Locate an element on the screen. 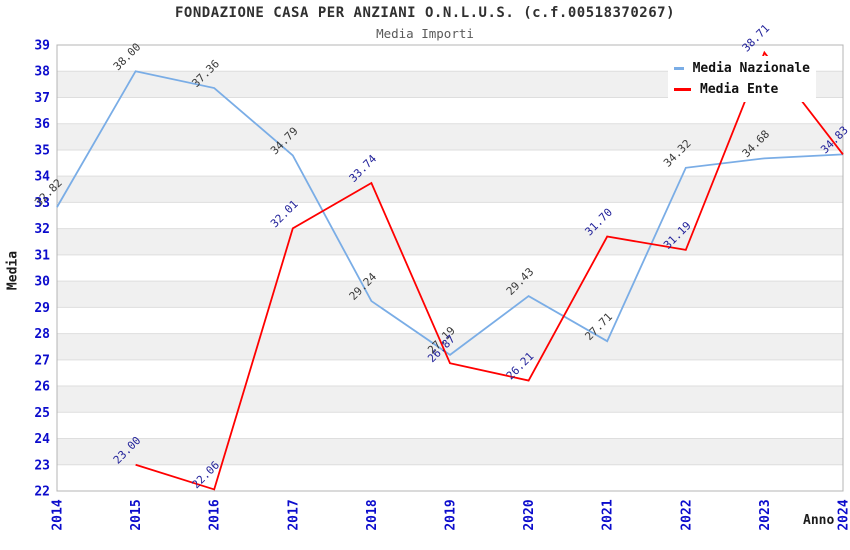 The width and height of the screenshot is (850, 550). y-tick-label: 34 is located at coordinates (42, 177).